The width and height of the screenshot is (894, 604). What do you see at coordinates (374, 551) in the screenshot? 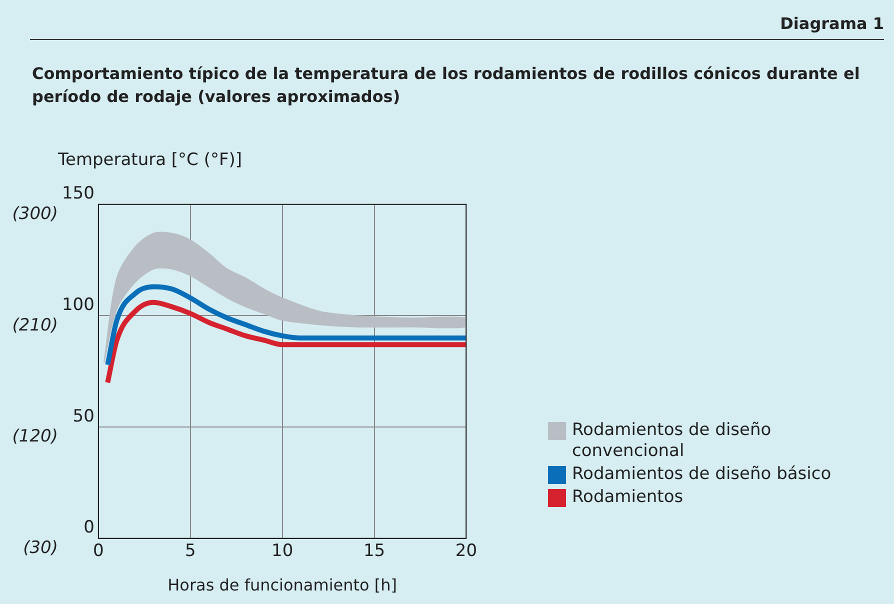
I see `x-tick-label: 15` at bounding box center [374, 551].